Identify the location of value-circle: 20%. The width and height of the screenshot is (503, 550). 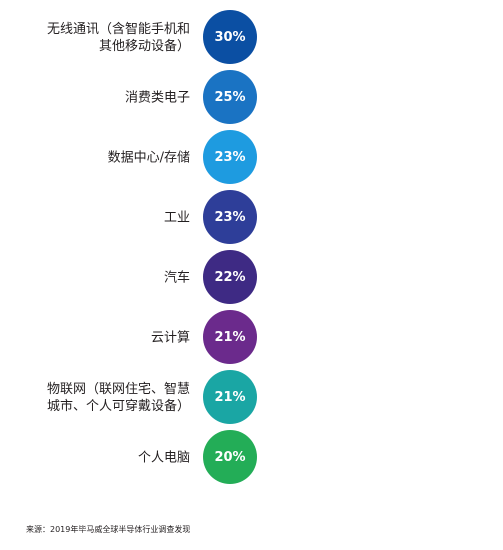
(230, 457).